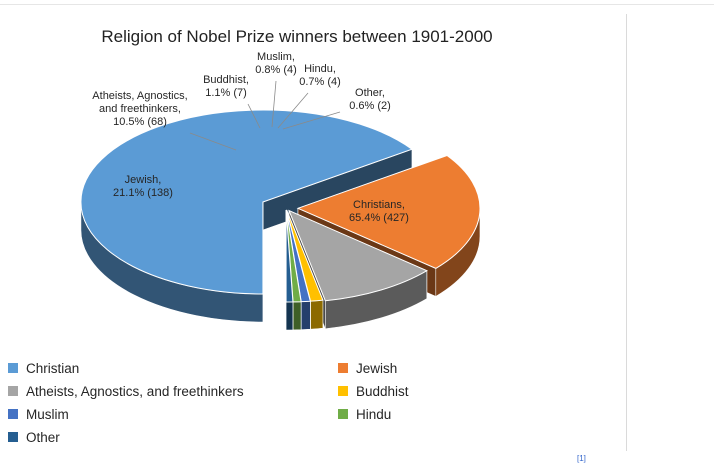  I want to click on data-label-jewish: Jewish,21.1% (138), so click(143, 186).